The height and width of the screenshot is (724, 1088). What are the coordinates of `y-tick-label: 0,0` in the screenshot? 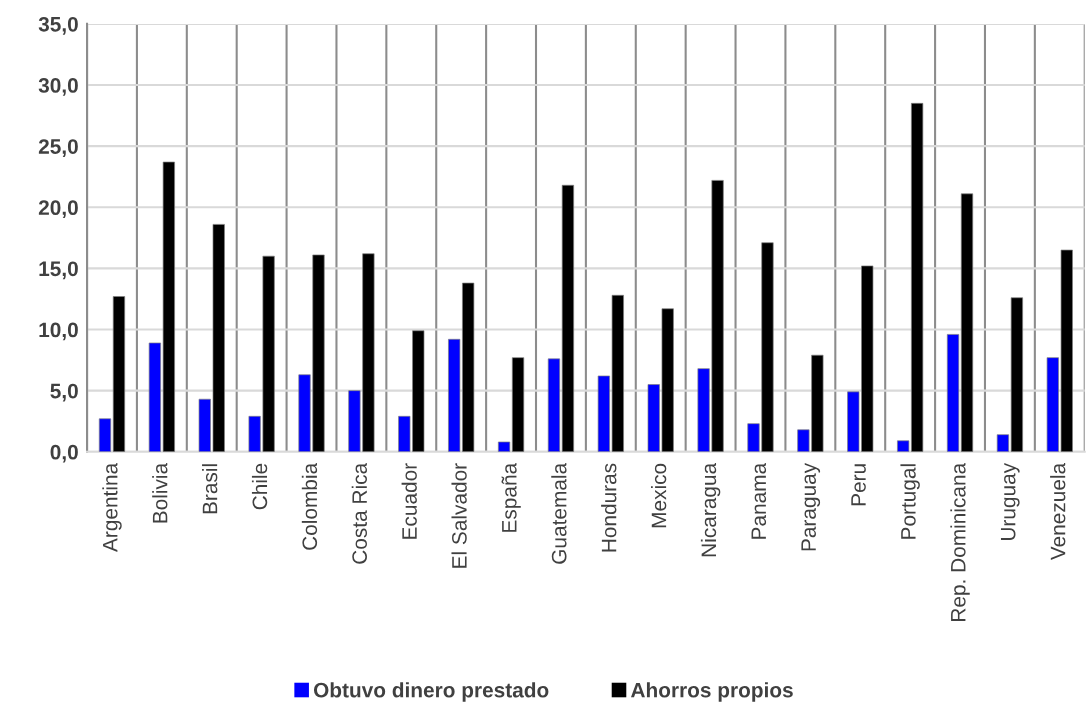 It's located at (64, 453).